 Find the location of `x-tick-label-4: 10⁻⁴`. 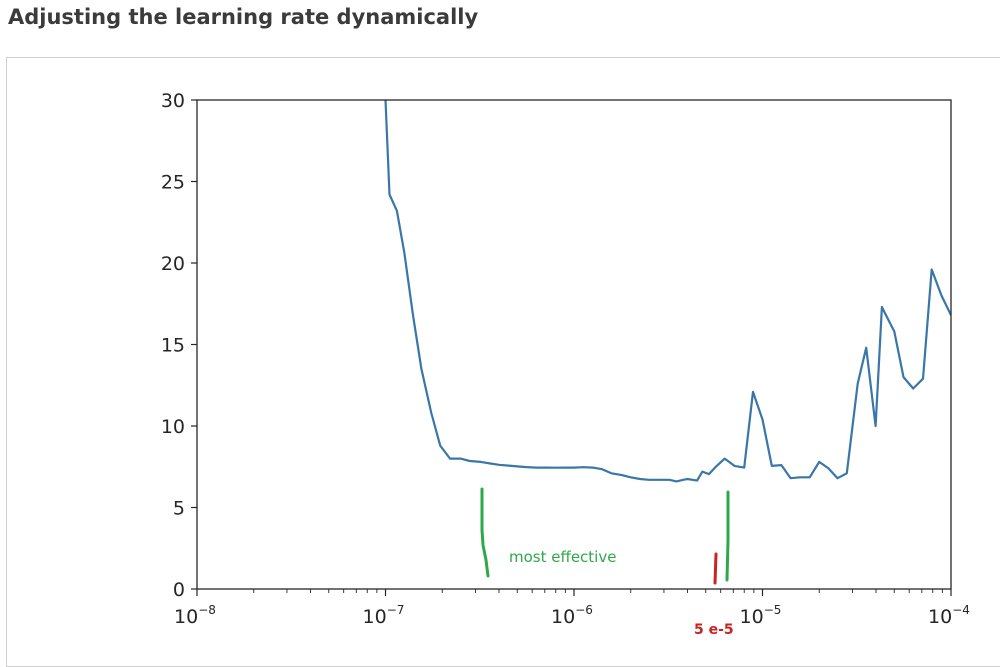

x-tick-label-4: 10⁻⁴ is located at coordinates (949, 615).